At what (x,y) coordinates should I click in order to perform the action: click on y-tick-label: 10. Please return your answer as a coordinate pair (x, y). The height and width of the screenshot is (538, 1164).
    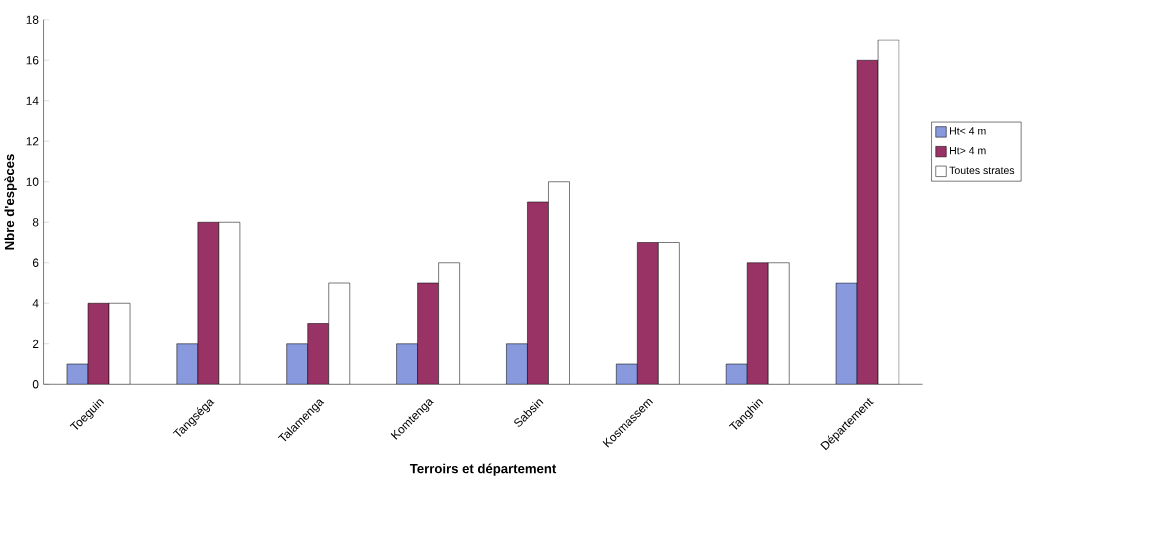
    Looking at the image, I should click on (32, 181).